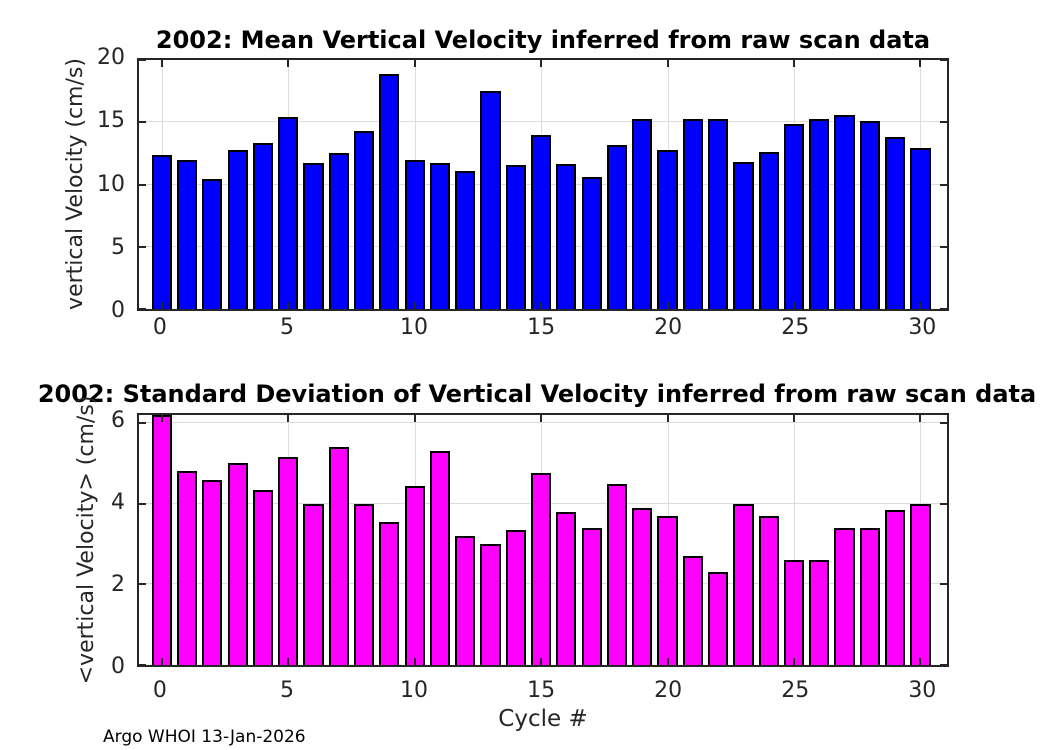  I want to click on y-tick-label: 6, so click(118, 421).